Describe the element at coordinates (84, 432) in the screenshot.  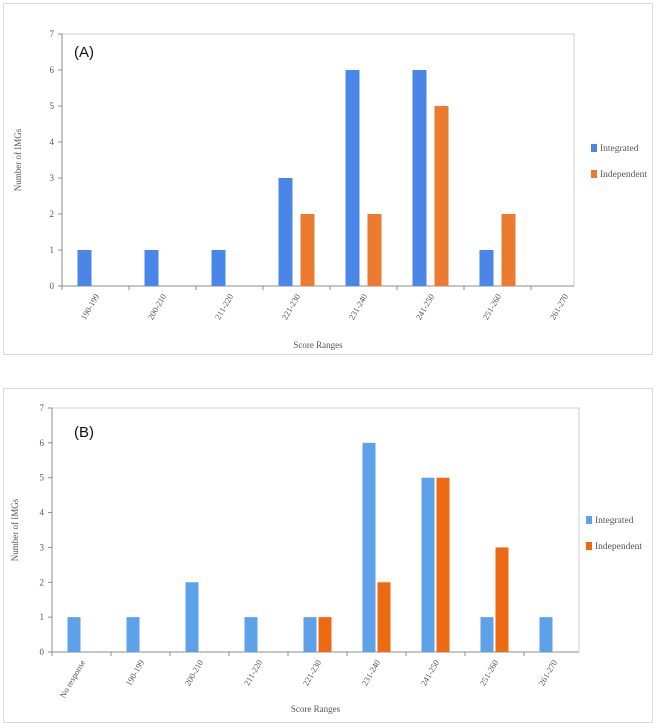
I see `panel-label-b: (B)` at that location.